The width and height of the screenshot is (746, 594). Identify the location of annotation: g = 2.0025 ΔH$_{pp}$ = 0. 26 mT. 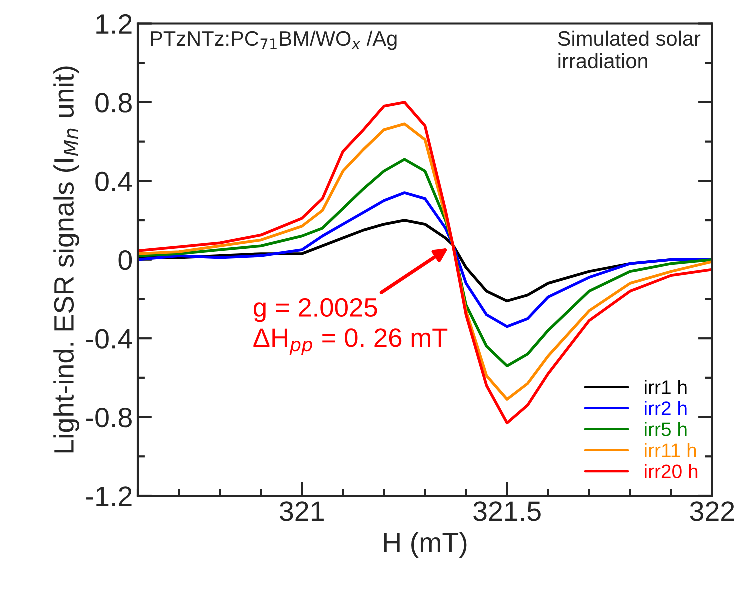
(351, 327).